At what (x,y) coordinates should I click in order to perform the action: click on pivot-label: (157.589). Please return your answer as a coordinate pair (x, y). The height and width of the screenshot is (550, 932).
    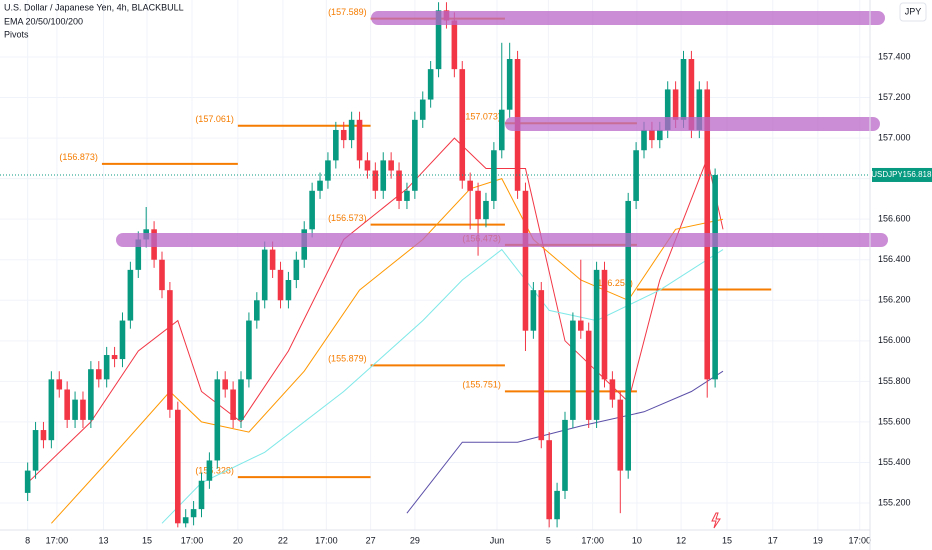
    Looking at the image, I should click on (347, 12).